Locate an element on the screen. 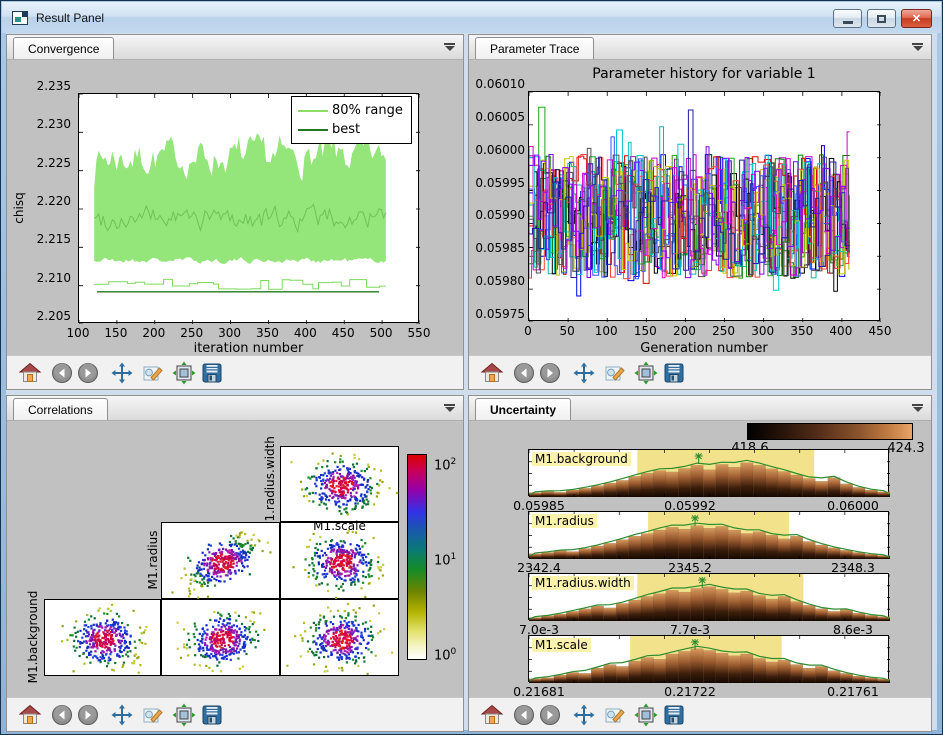 Image resolution: width=943 pixels, height=735 pixels. legend-label: best is located at coordinates (346, 129).